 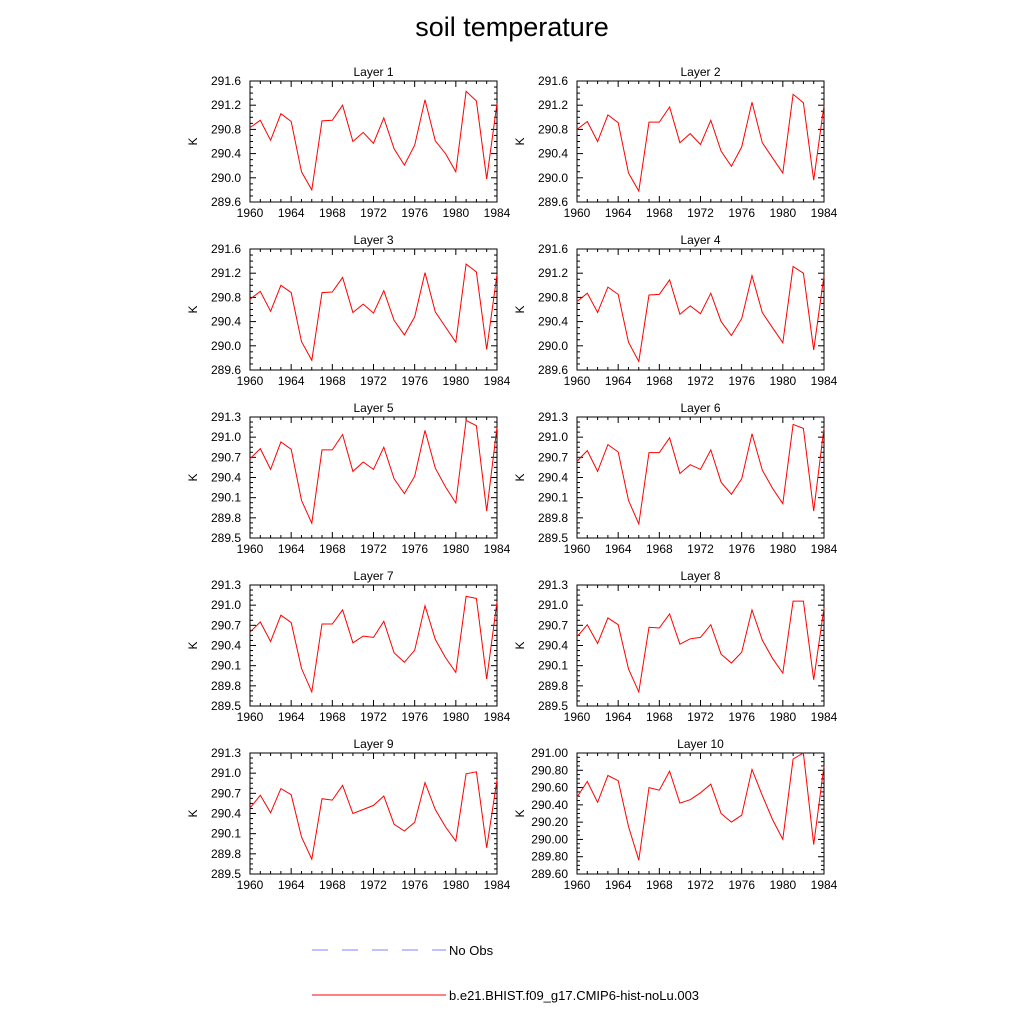 What do you see at coordinates (700, 576) in the screenshot?
I see `panel-title: Layer 8` at bounding box center [700, 576].